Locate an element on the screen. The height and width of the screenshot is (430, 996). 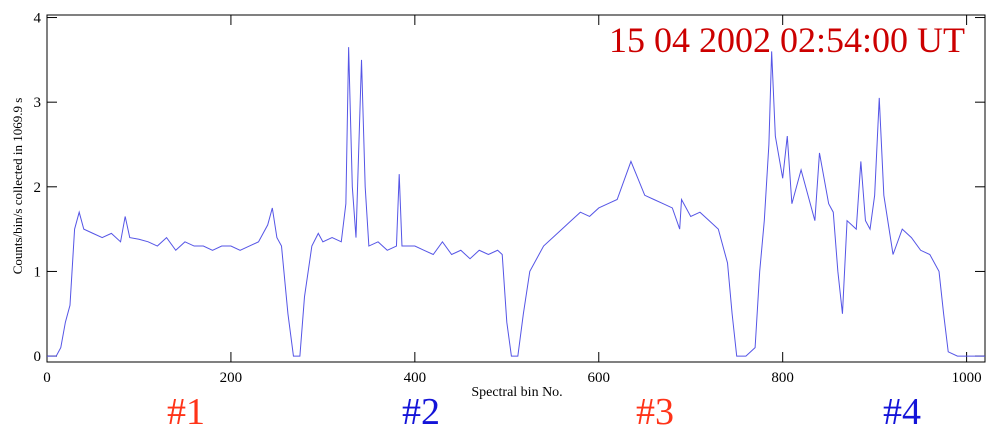
x-tick-label: 800 is located at coordinates (782, 378).